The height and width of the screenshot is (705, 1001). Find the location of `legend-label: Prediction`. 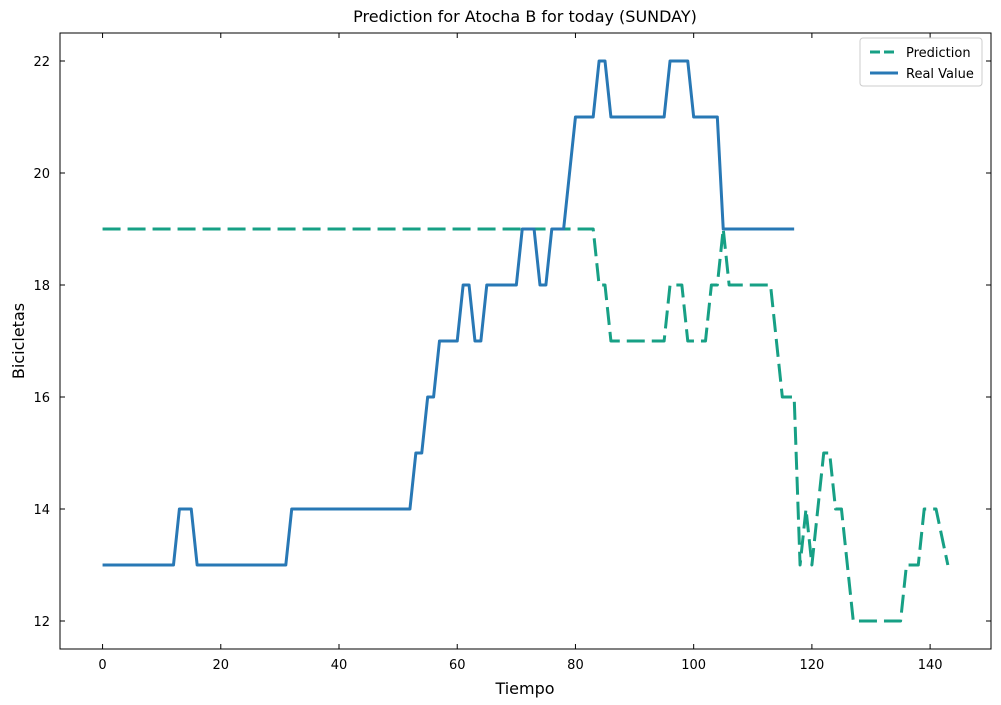

legend-label: Prediction is located at coordinates (938, 53).